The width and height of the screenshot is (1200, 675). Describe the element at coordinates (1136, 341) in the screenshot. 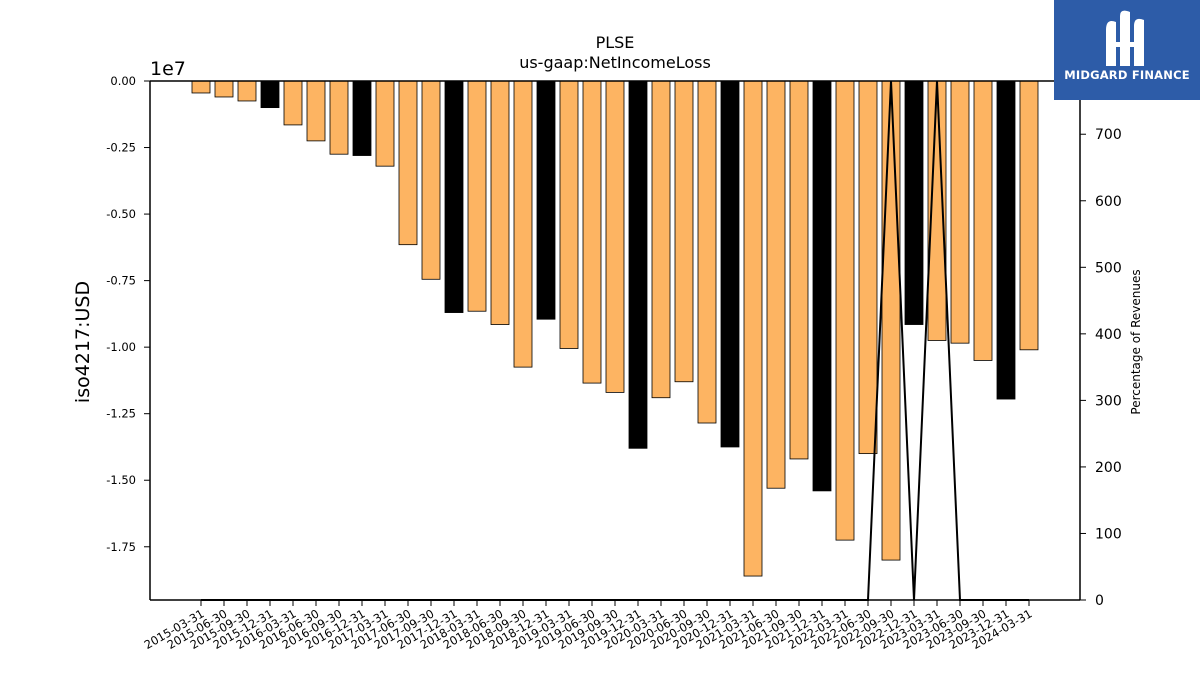

I see `y2-axis-label: Percentage of Revenues` at that location.